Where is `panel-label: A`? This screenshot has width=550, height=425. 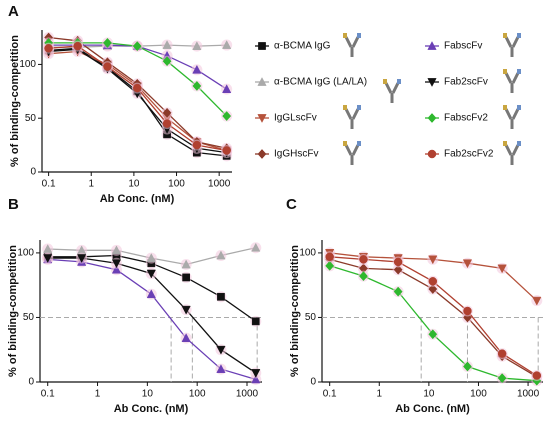
panel-label: A is located at coordinates (13, 11).